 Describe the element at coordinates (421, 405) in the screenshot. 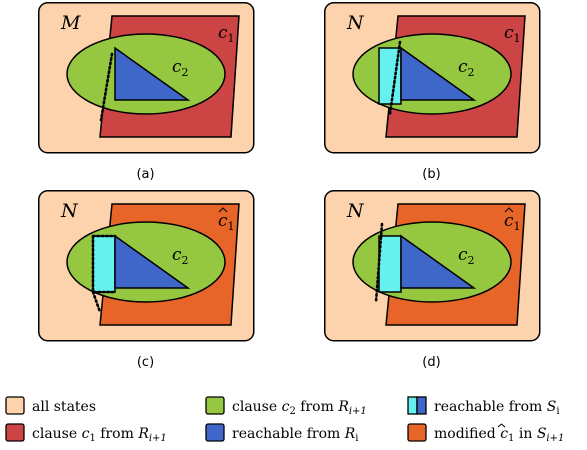

I see `legend-swatch-r` at that location.